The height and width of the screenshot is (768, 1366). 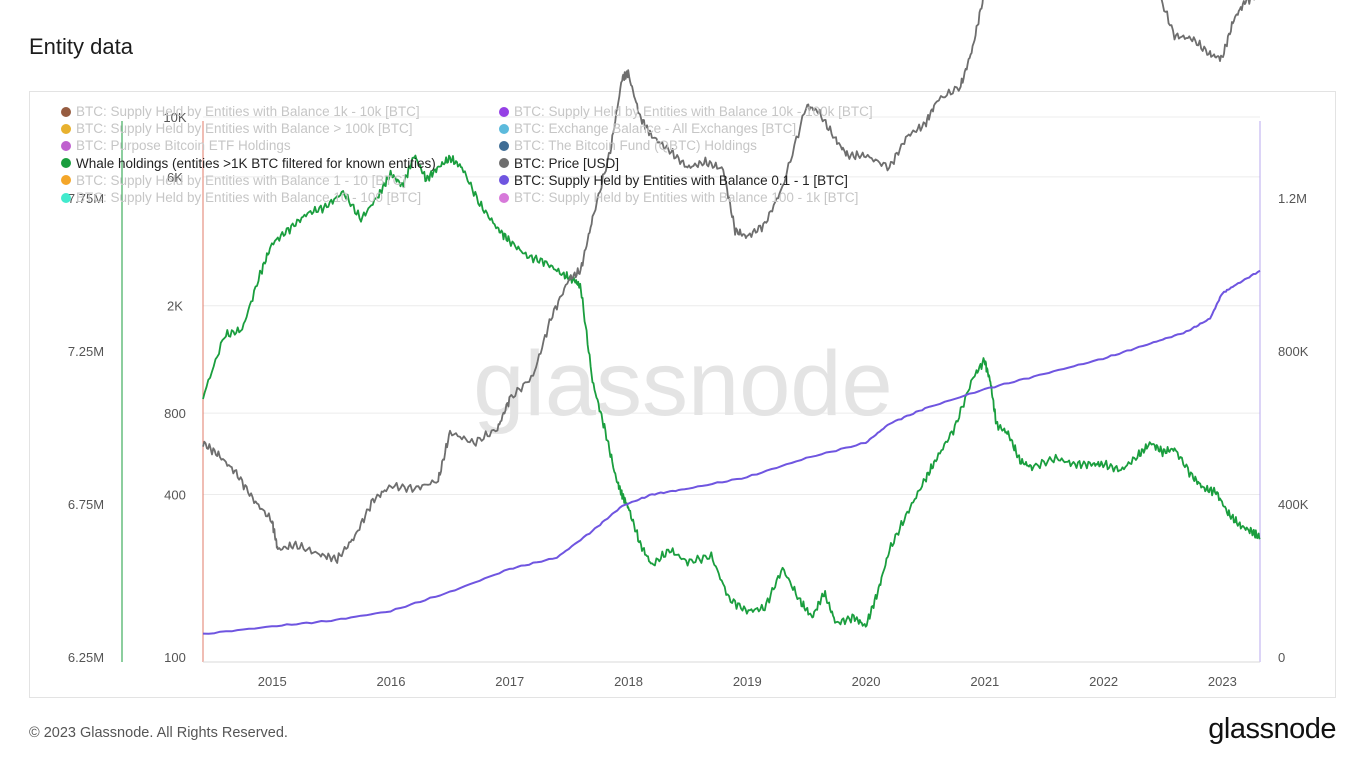 What do you see at coordinates (175, 306) in the screenshot?
I see `y-tick-label-price: 2K` at bounding box center [175, 306].